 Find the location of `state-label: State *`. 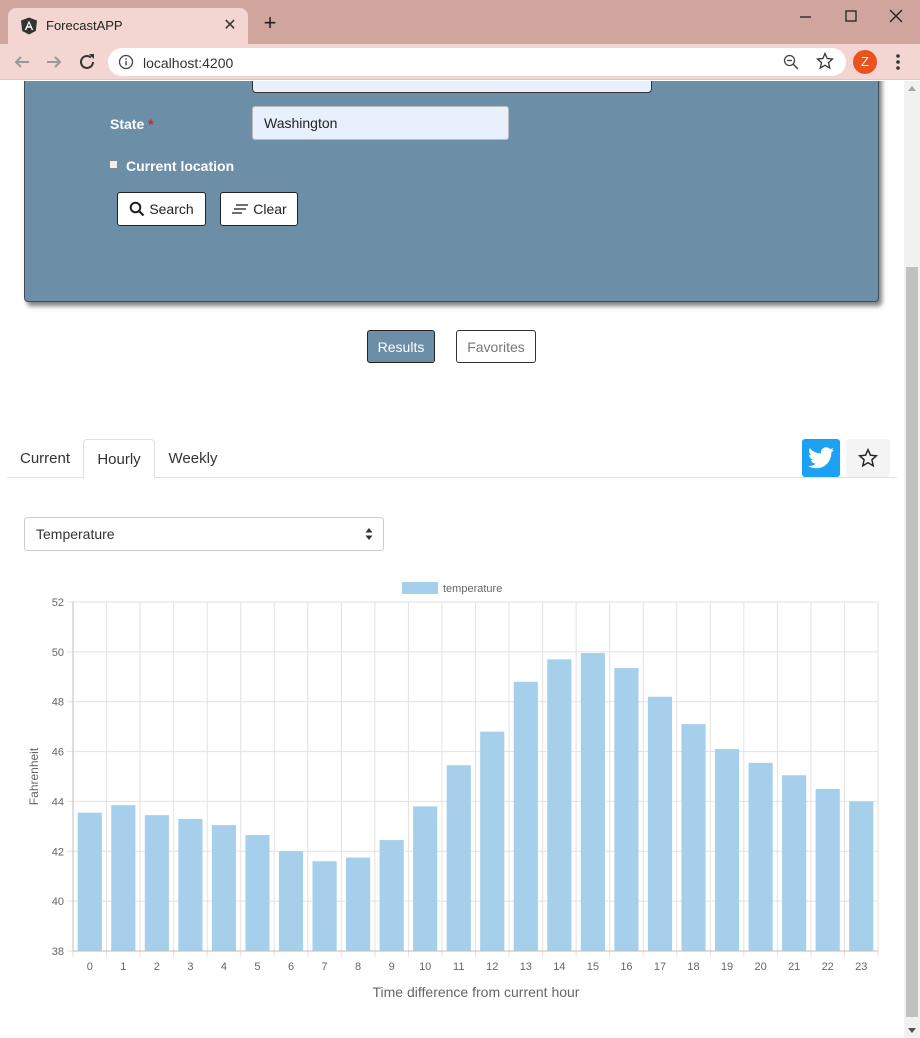

state-label: State * is located at coordinates (132, 124).